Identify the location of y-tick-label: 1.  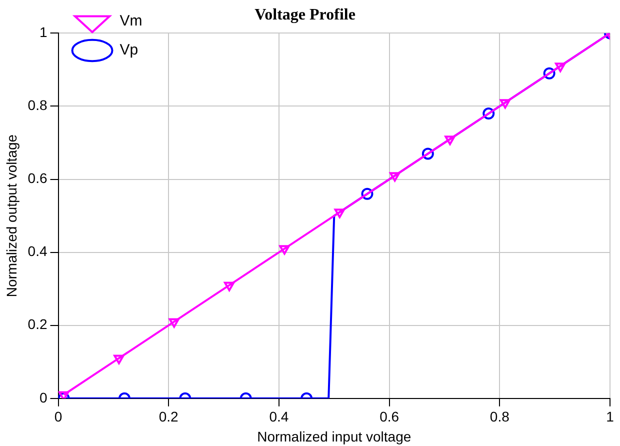
(43, 32).